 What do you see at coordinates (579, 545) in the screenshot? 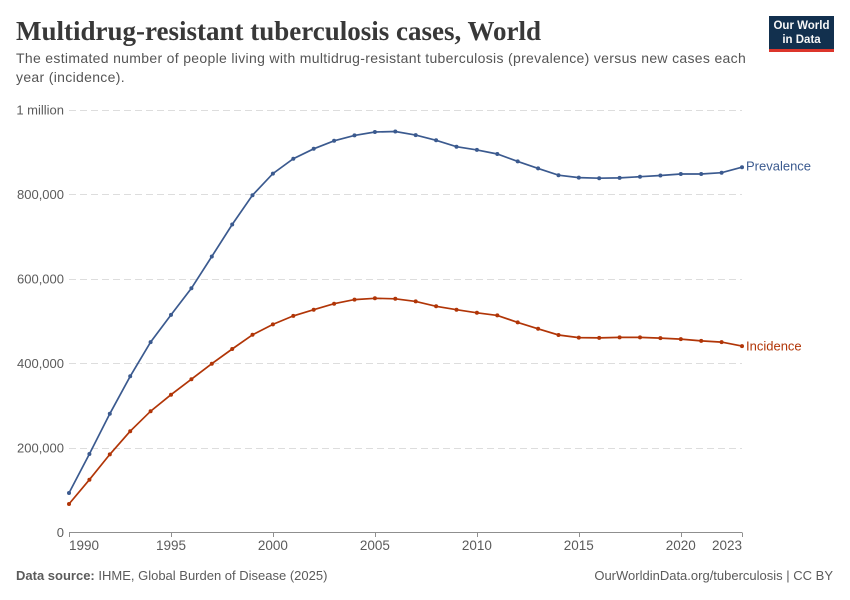
I see `svg-text: 2015` at bounding box center [579, 545].